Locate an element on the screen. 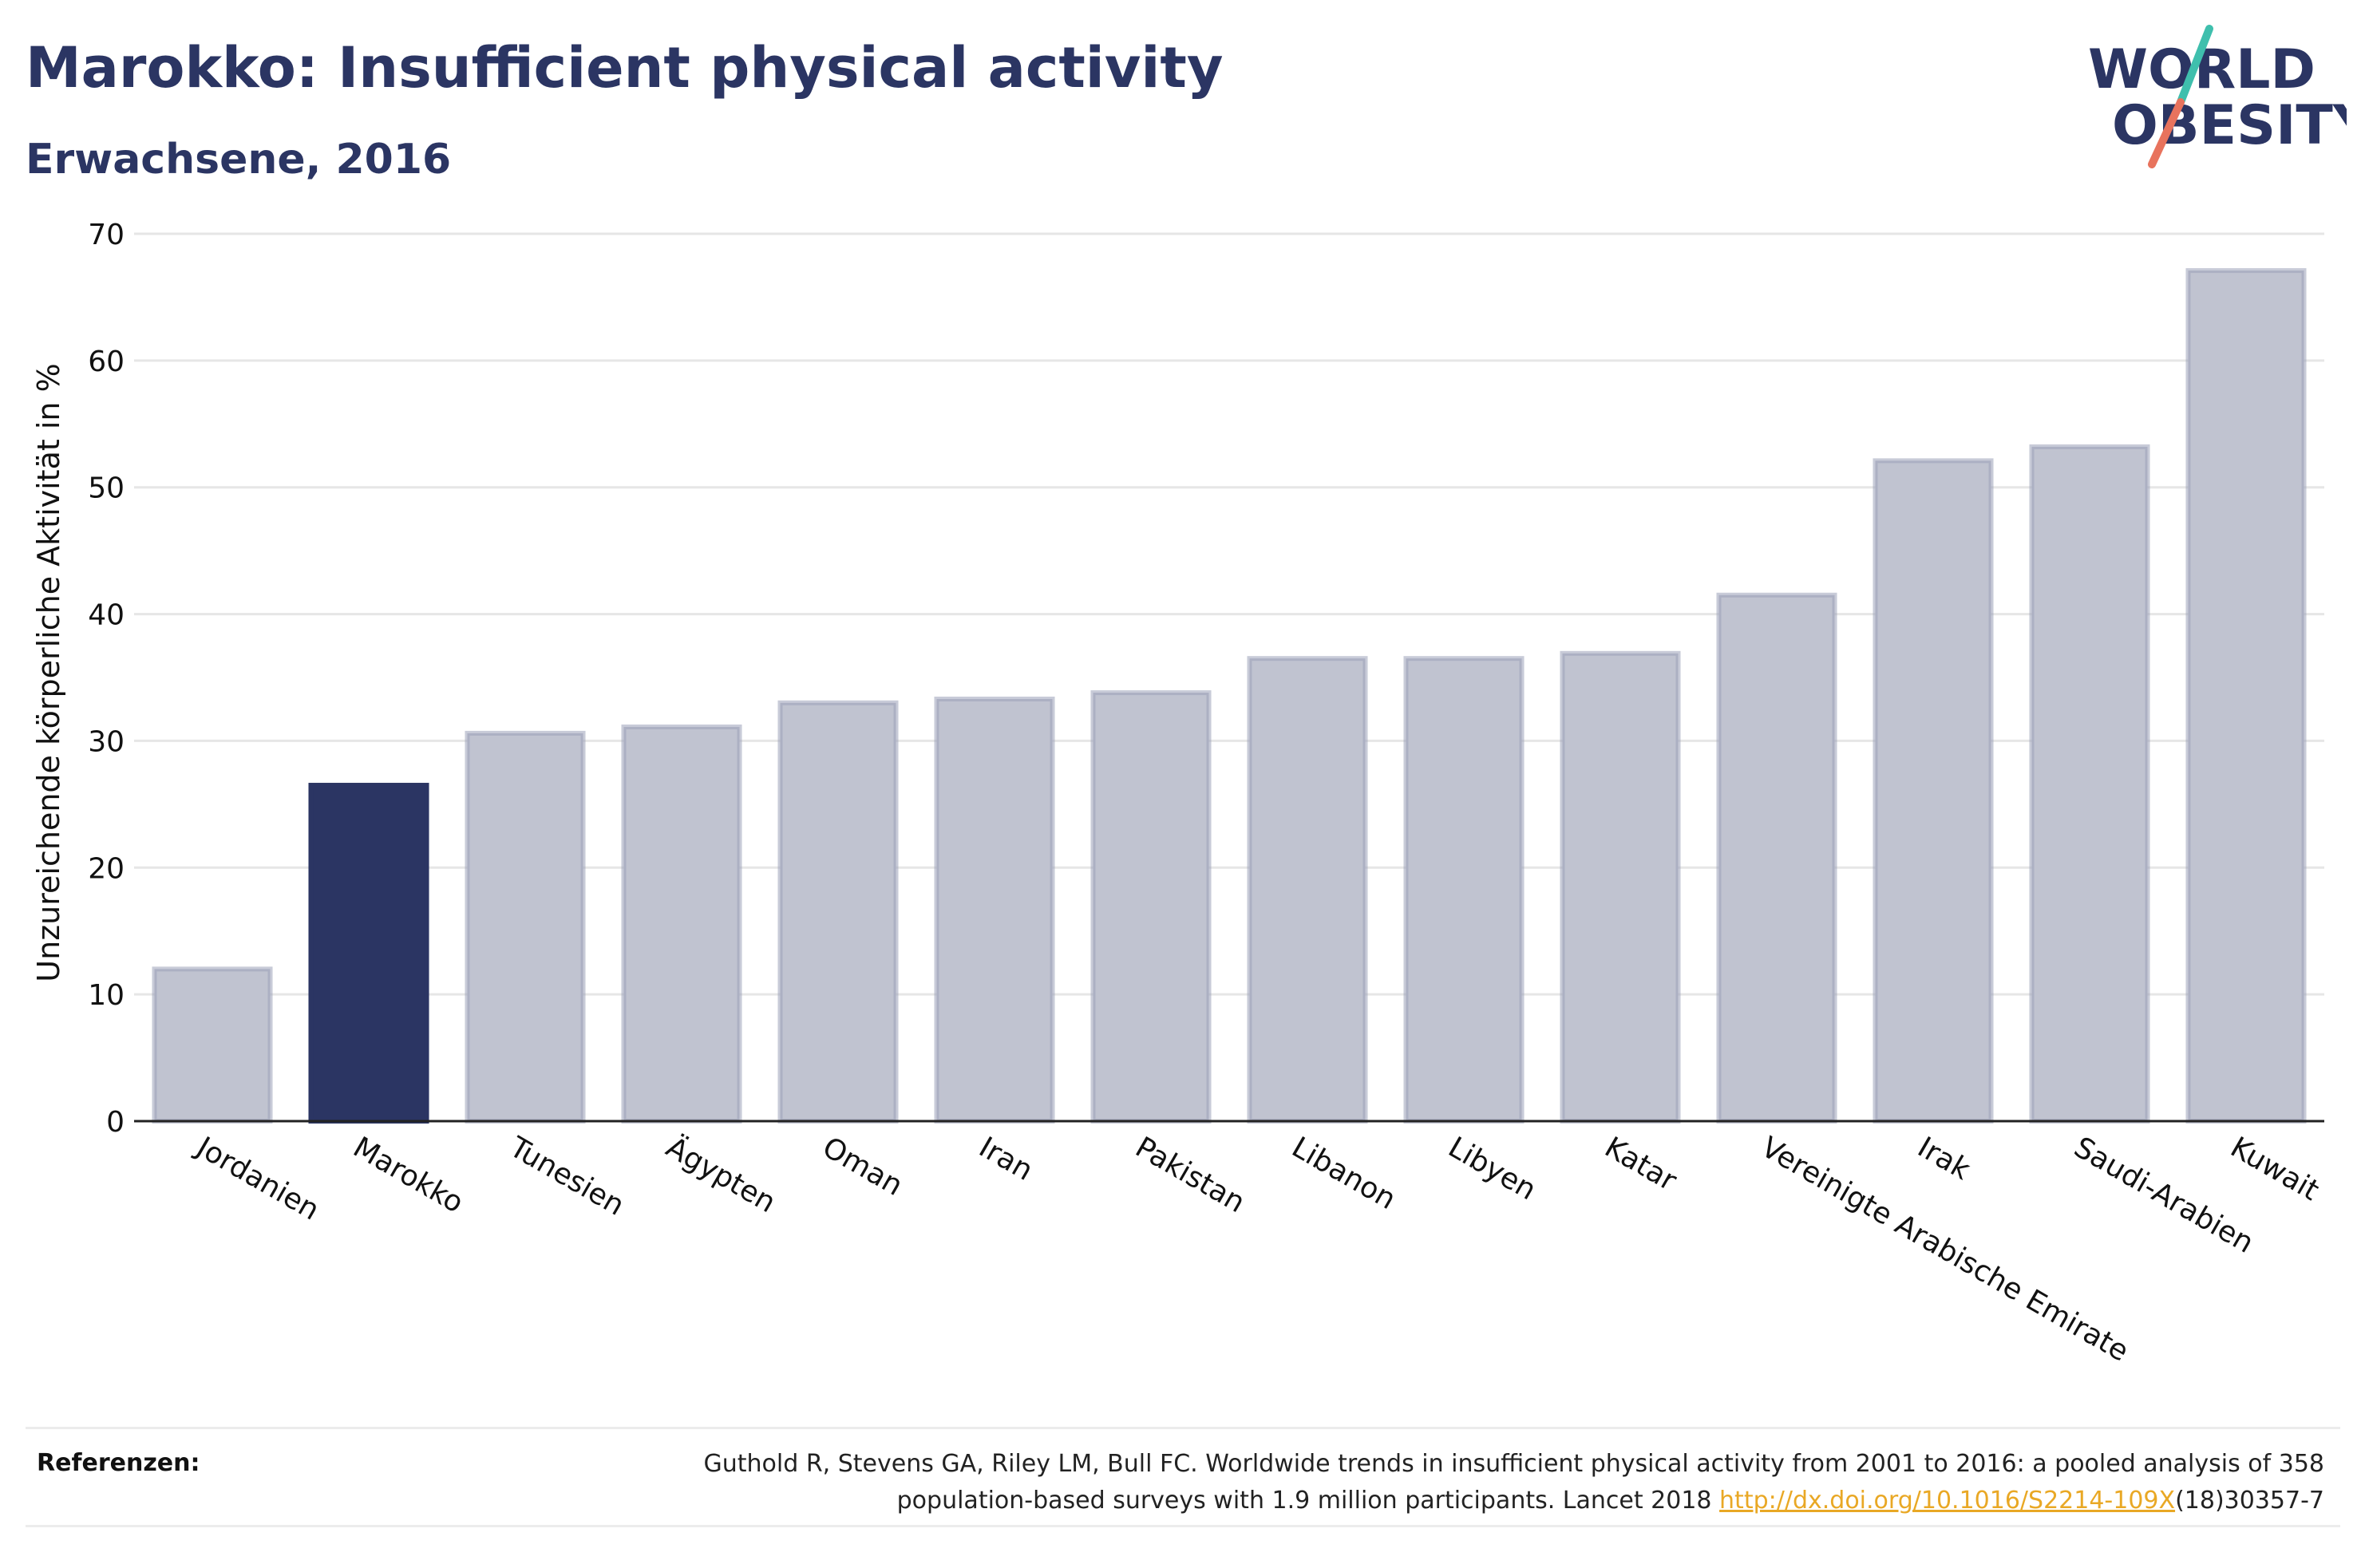  y-tick-label: 70 is located at coordinates (106, 235).